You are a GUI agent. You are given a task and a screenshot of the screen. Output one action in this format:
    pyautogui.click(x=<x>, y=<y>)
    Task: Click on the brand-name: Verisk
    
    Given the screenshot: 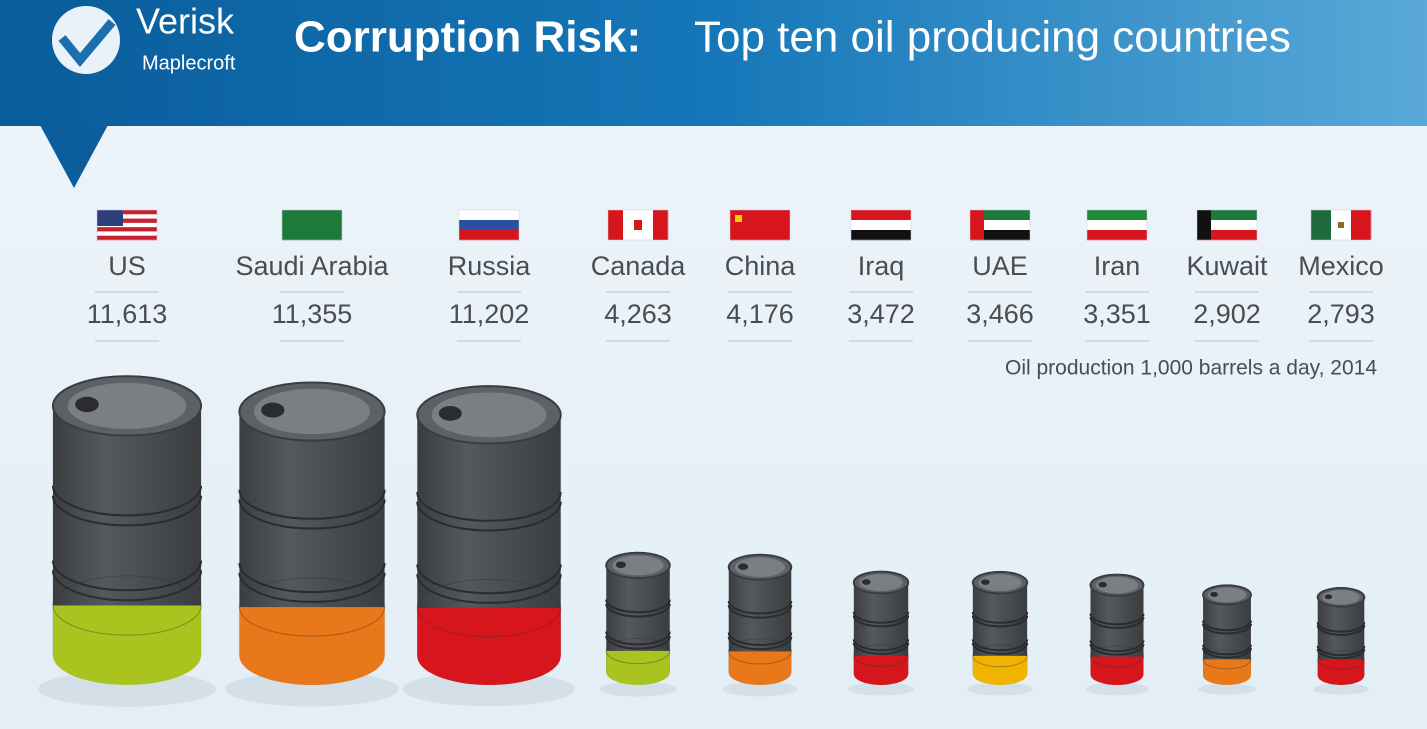 What is the action you would take?
    pyautogui.click(x=185, y=21)
    